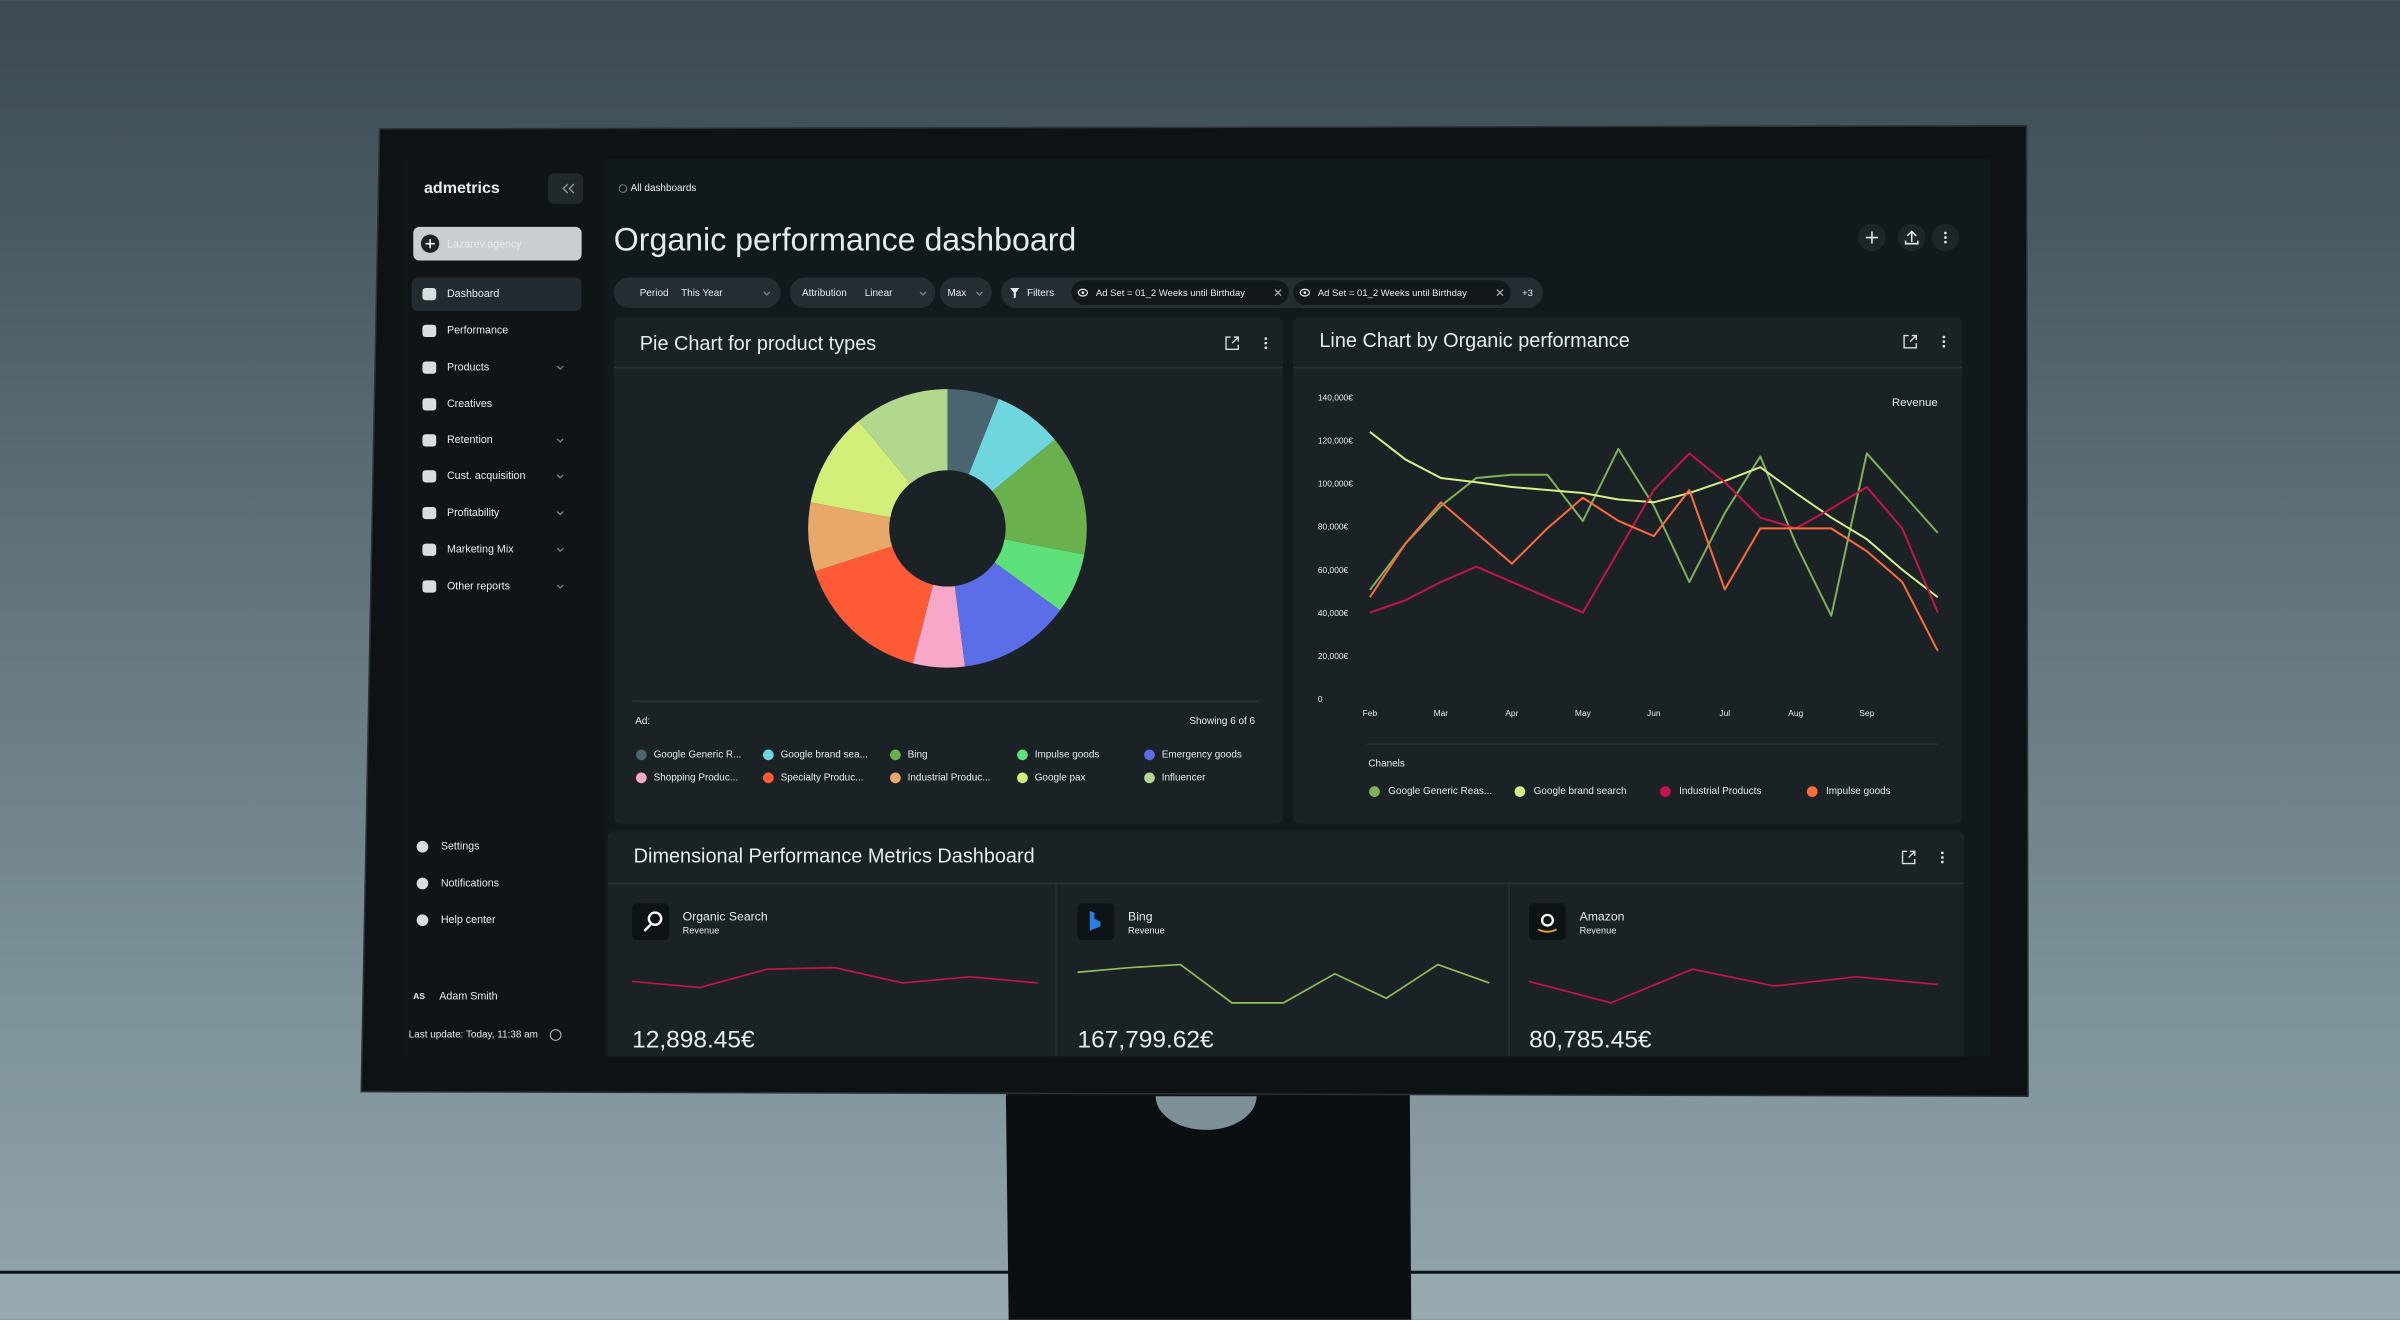 Image resolution: width=2400 pixels, height=1320 pixels. What do you see at coordinates (845, 240) in the screenshot?
I see `page-title: Organic performance dashboard` at bounding box center [845, 240].